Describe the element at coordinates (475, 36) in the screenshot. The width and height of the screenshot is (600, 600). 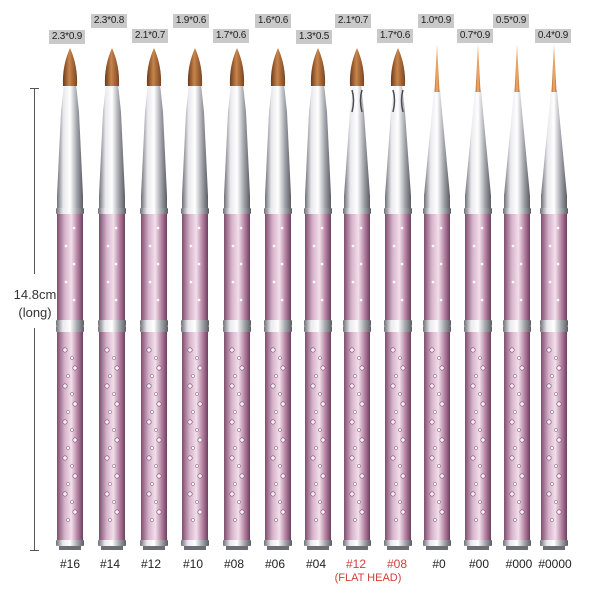
I see `size-tag: 0.7*0.9` at that location.